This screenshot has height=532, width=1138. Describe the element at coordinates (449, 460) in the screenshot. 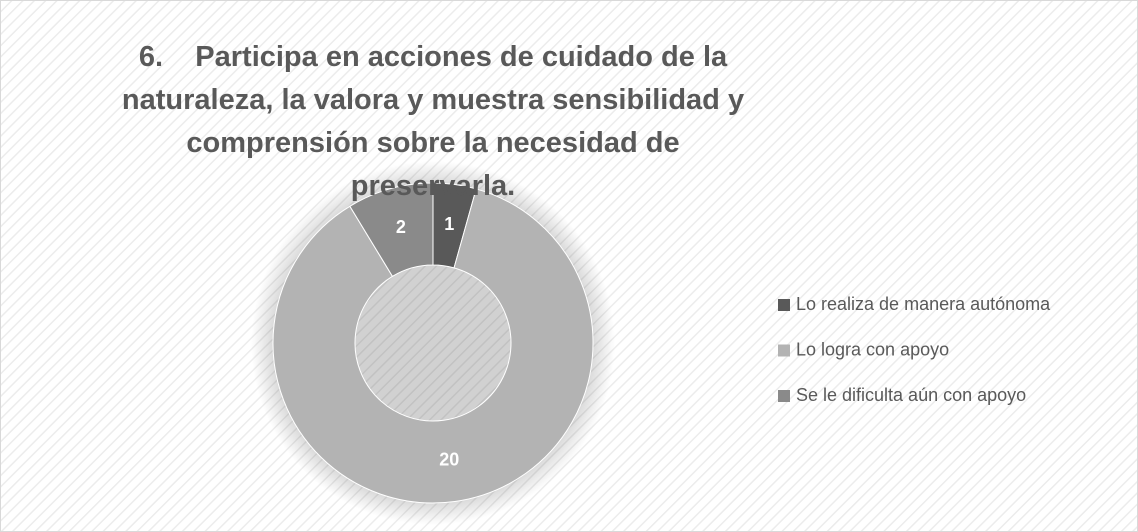

I see `data-label: 20` at that location.